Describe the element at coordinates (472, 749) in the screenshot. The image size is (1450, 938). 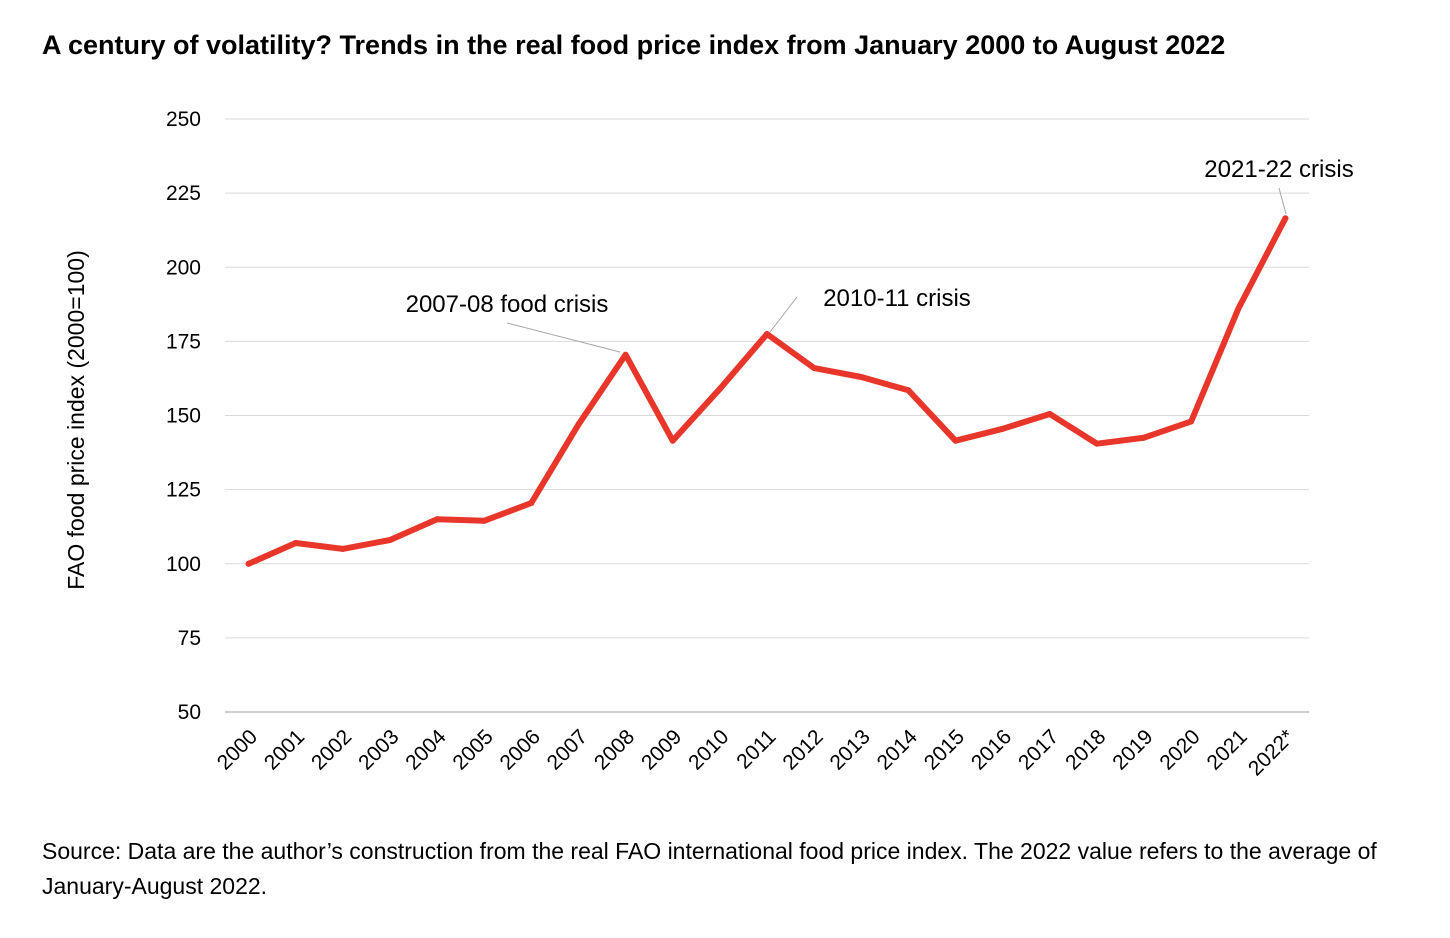
I see `x-tick-label: 2005` at that location.